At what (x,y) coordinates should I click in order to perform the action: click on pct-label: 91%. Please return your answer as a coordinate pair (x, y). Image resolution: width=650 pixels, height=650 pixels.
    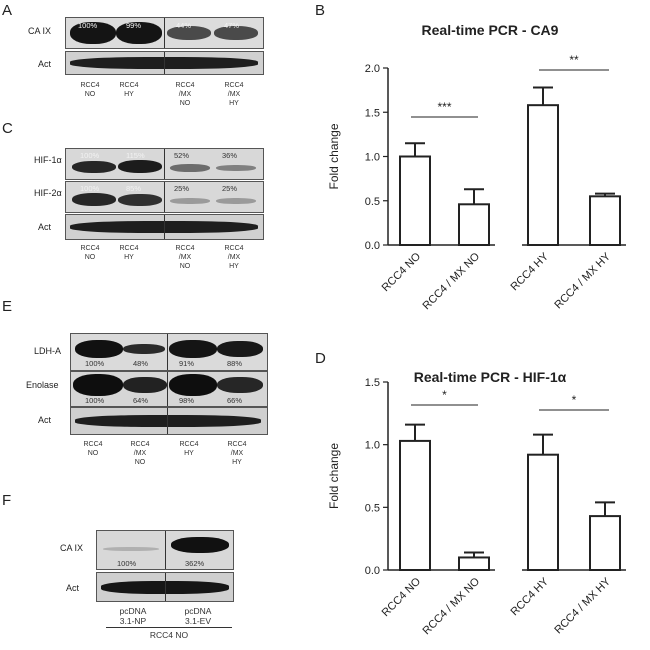
    Looking at the image, I should click on (187, 363).